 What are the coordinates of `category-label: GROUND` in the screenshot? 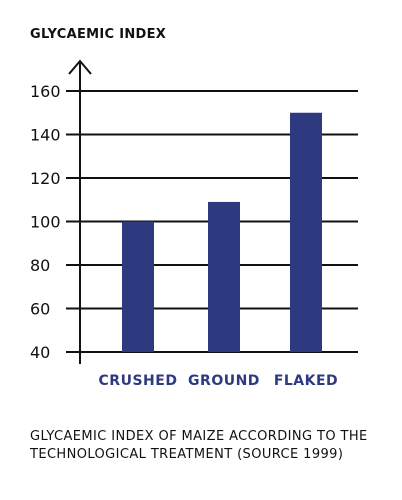 It's located at (224, 381).